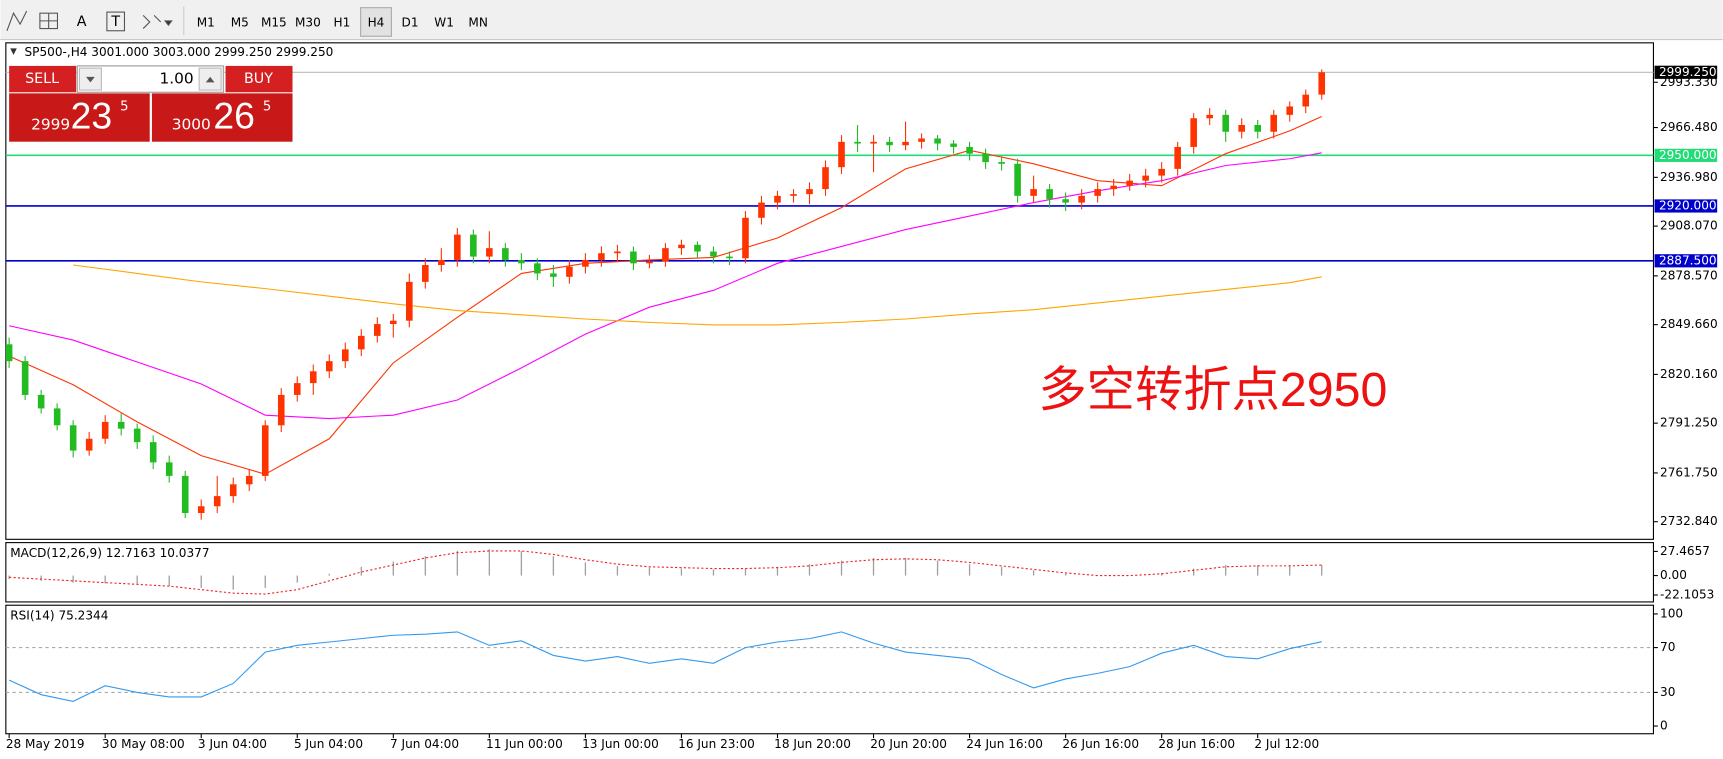  Describe the element at coordinates (1100, 744) in the screenshot. I see `x-tick-label: 26 Jun 16:00` at that location.